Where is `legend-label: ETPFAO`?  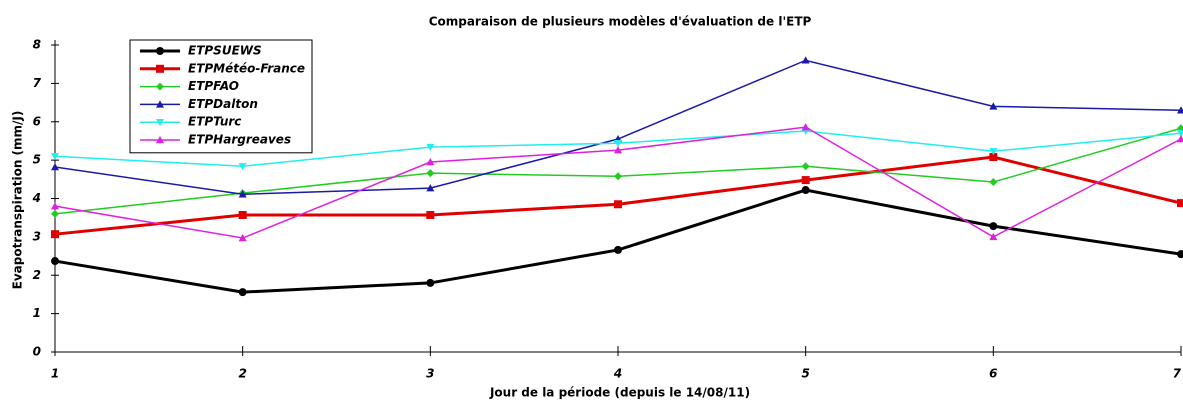
legend-label: ETPFAO is located at coordinates (213, 86).